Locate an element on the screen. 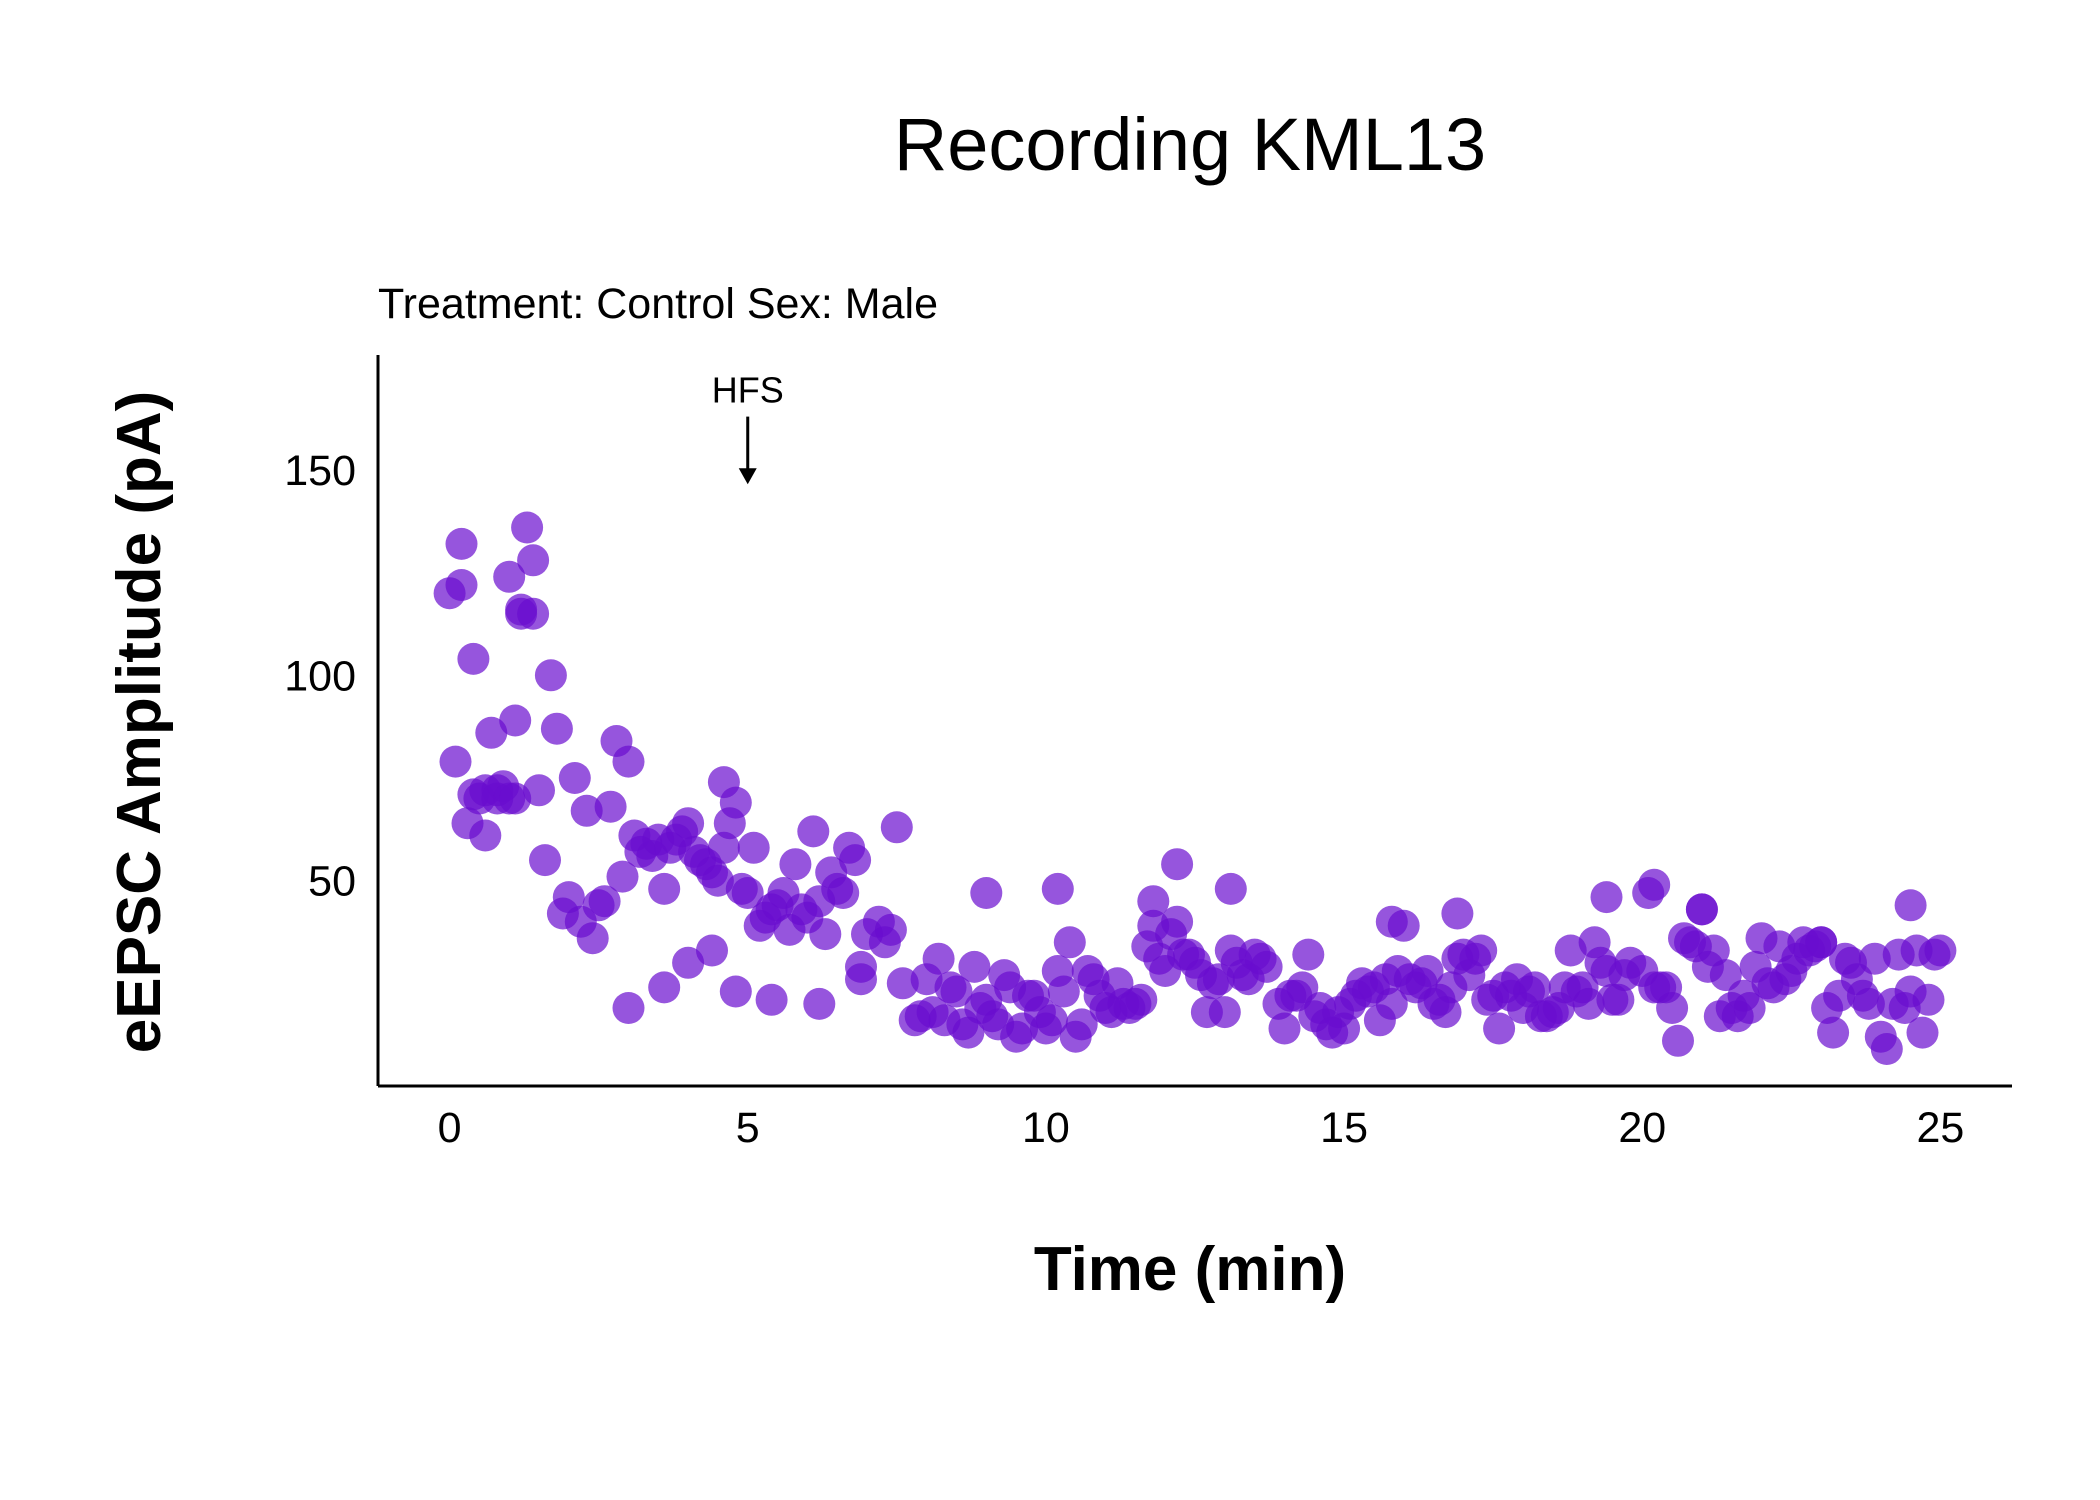  x-tick-label: 5 is located at coordinates (748, 1128).